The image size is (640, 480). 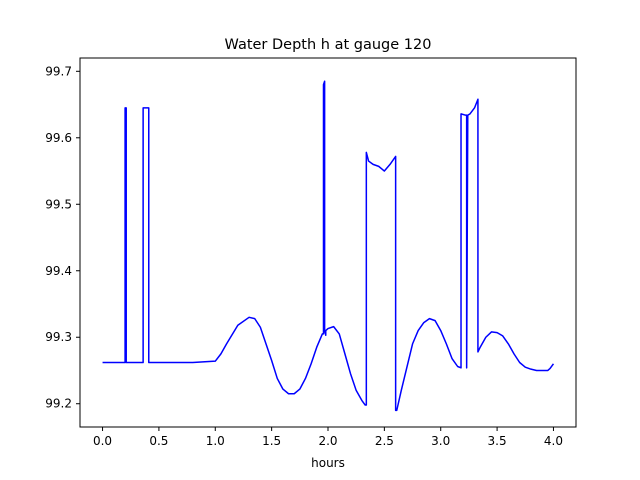 What do you see at coordinates (158, 441) in the screenshot?
I see `x-tick-label: 0.5` at bounding box center [158, 441].